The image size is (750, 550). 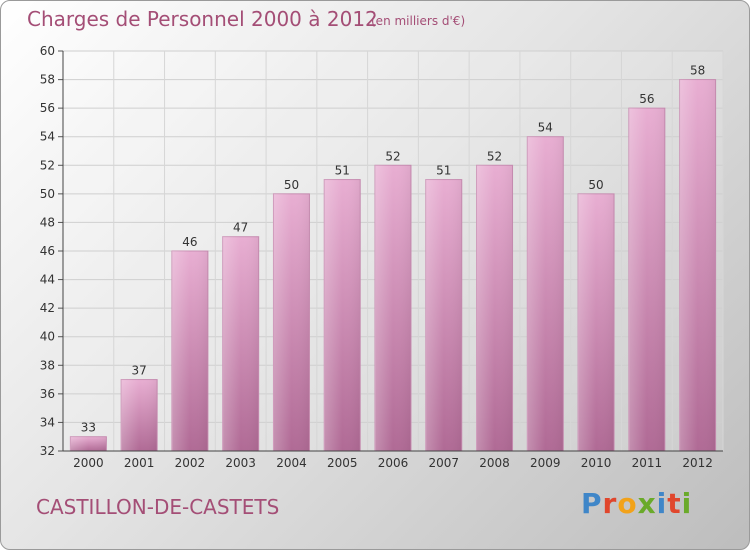 What do you see at coordinates (240, 228) in the screenshot?
I see `data-label: 47` at bounding box center [240, 228].